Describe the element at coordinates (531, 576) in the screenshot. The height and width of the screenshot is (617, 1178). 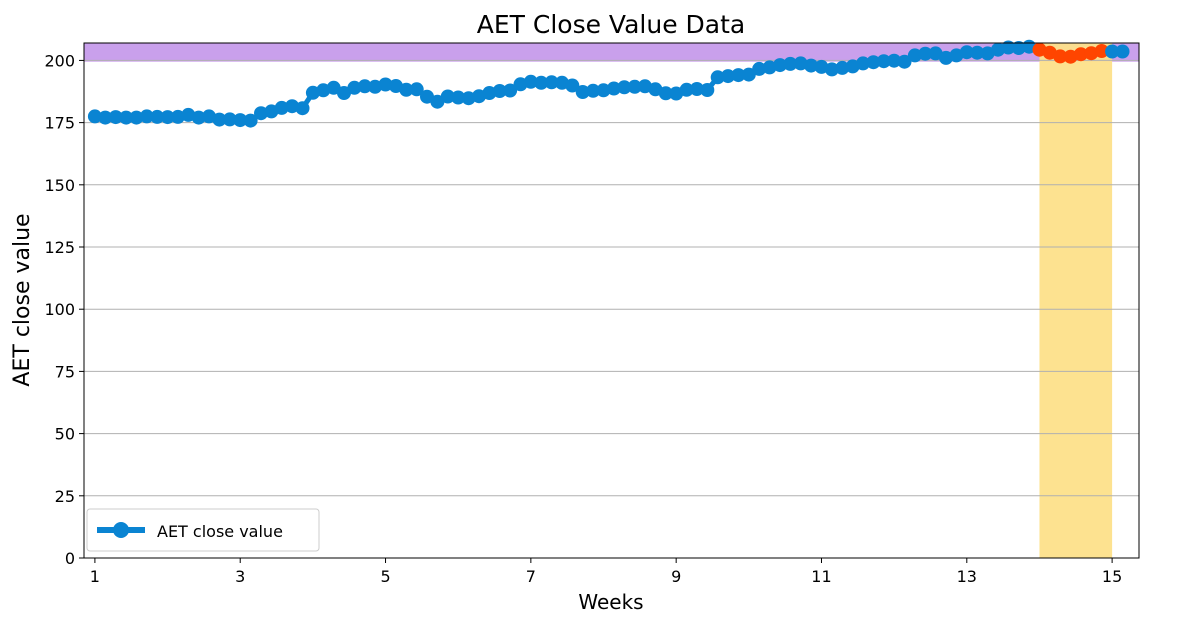
I see `x-tick-label: 7` at that location.